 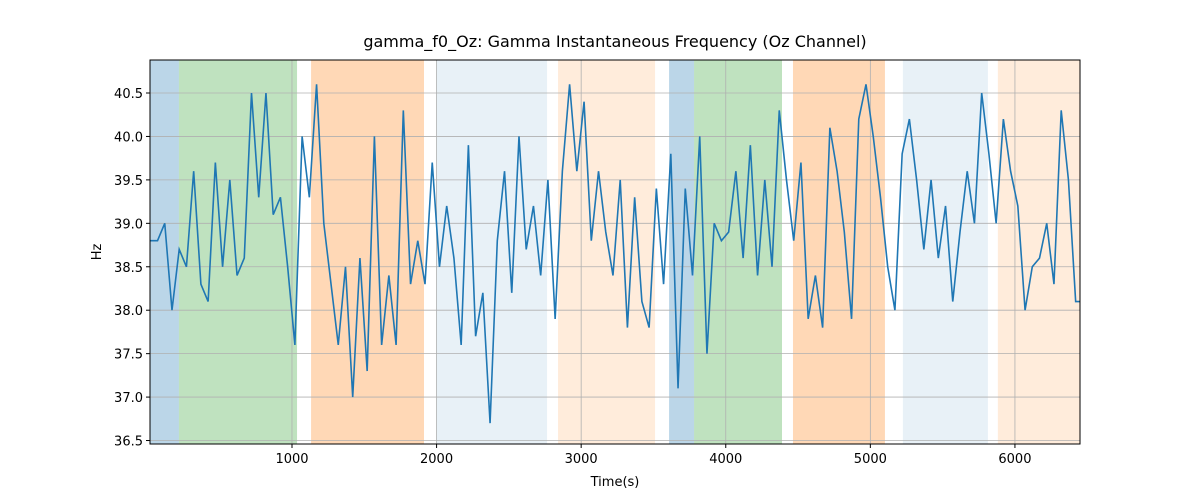 What do you see at coordinates (128, 268) in the screenshot?
I see `y-tick-label: 38.5` at bounding box center [128, 268].